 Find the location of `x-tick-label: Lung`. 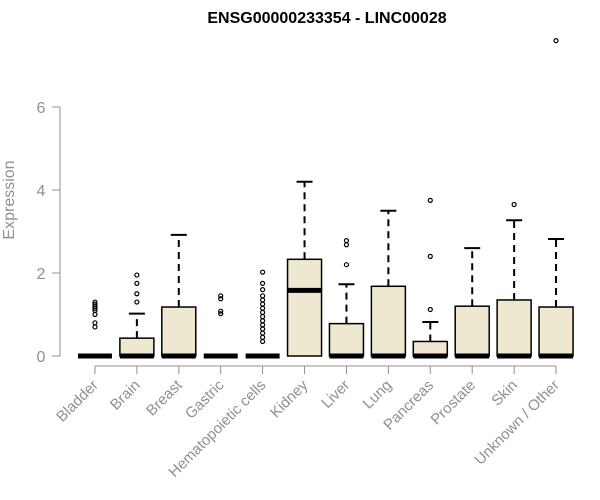

x-tick-label: Lung is located at coordinates (378, 395).